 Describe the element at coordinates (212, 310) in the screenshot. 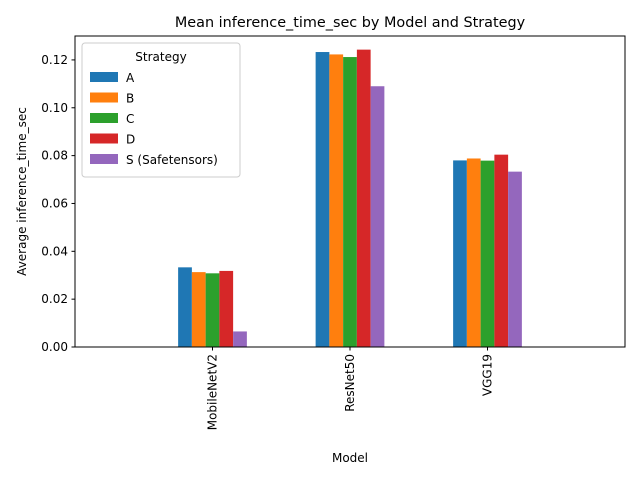

I see `bar-c-mobilenetv2` at that location.